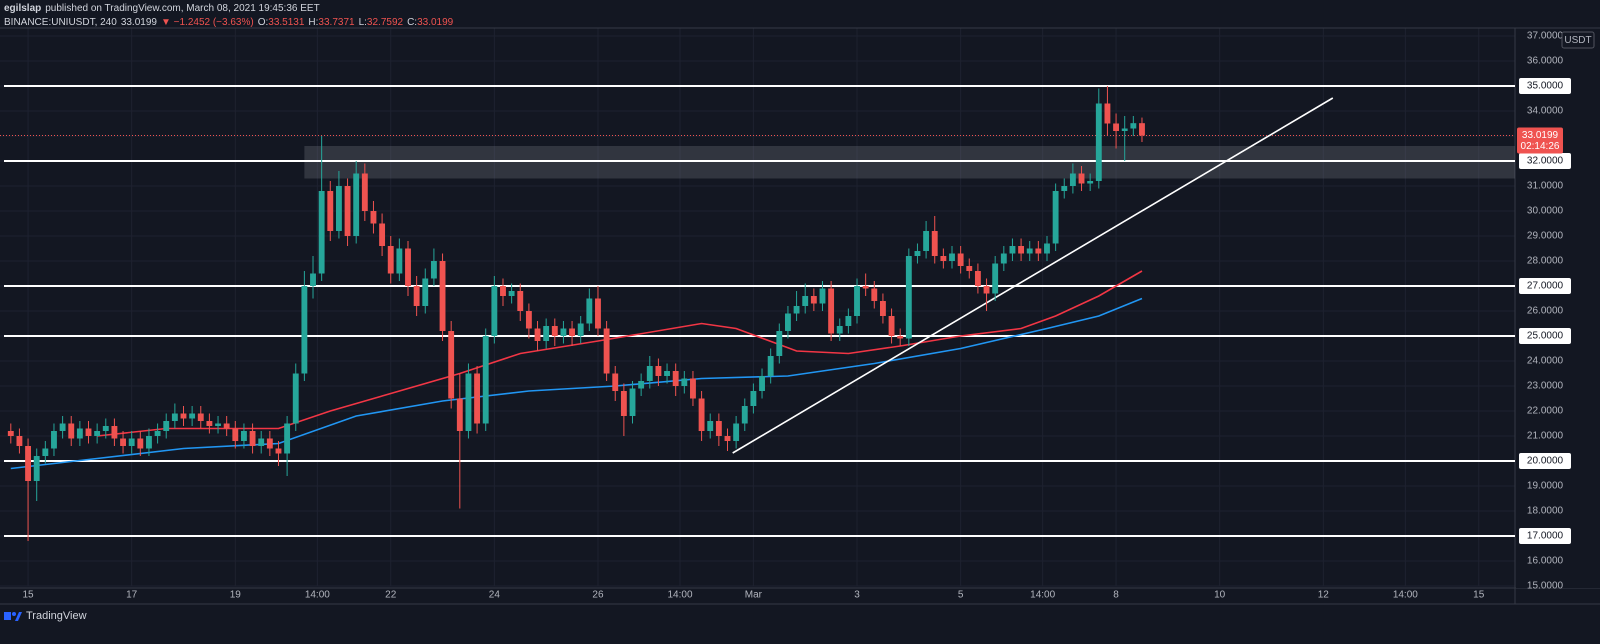 The height and width of the screenshot is (644, 1600). What do you see at coordinates (385, 22) in the screenshot?
I see `ohlc-value: 32.7592` at bounding box center [385, 22].